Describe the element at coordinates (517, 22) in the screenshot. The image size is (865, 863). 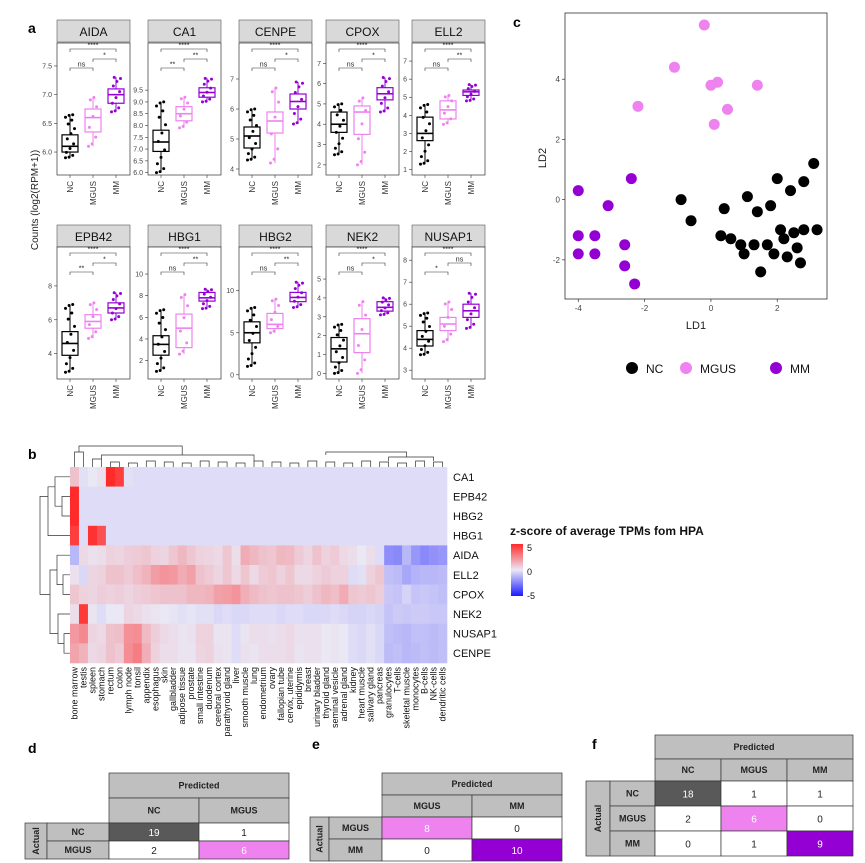
I see `panel-letter-c: c` at that location.